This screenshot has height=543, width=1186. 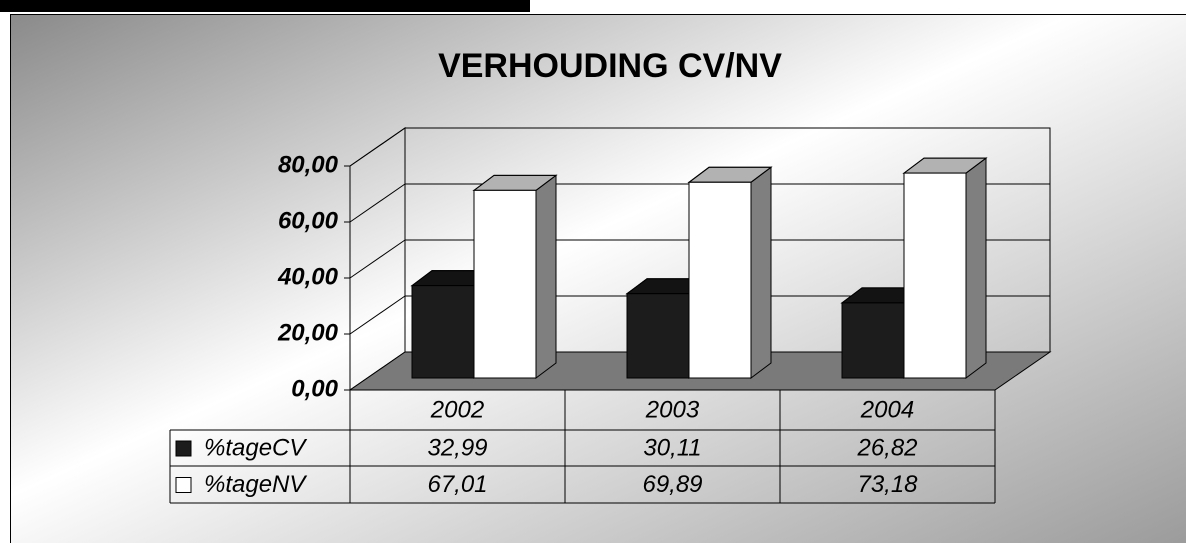 What do you see at coordinates (887, 484) in the screenshot?
I see `data-label: 73,18` at bounding box center [887, 484].